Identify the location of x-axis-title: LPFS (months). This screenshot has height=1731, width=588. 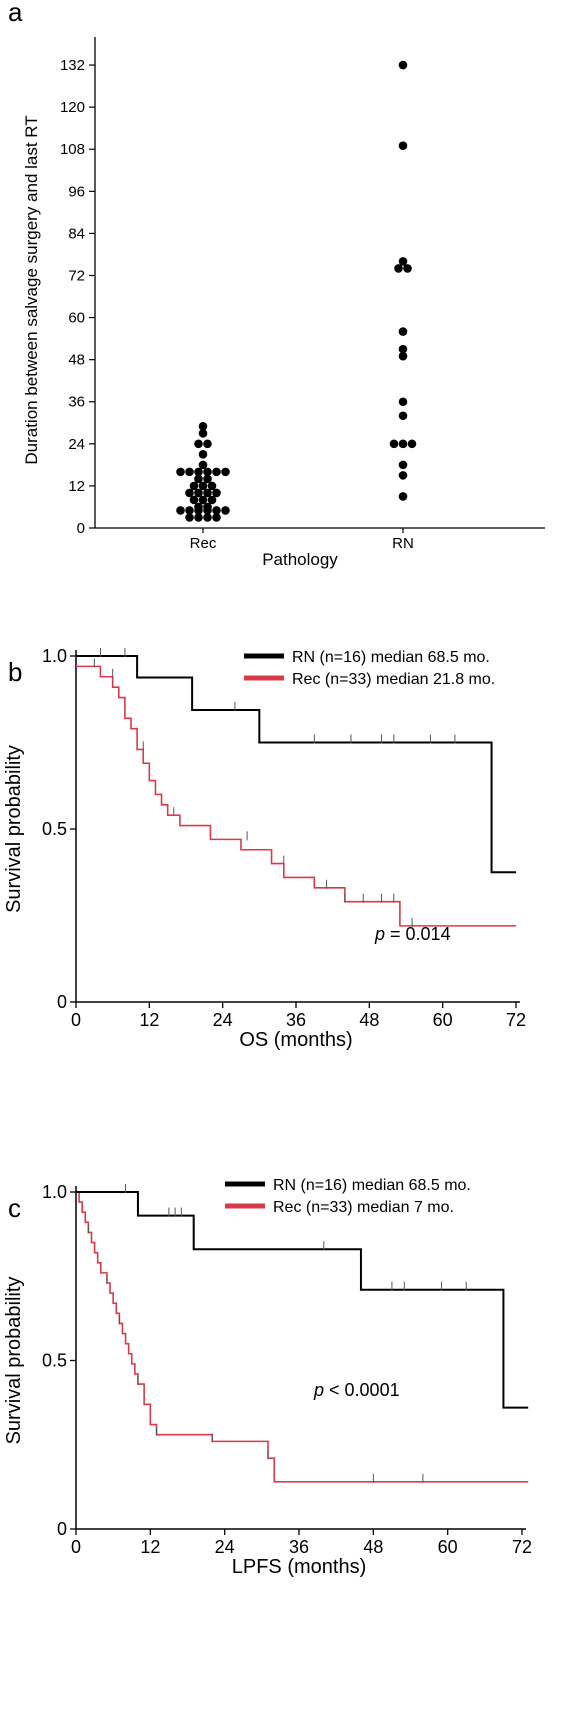
(299, 1567).